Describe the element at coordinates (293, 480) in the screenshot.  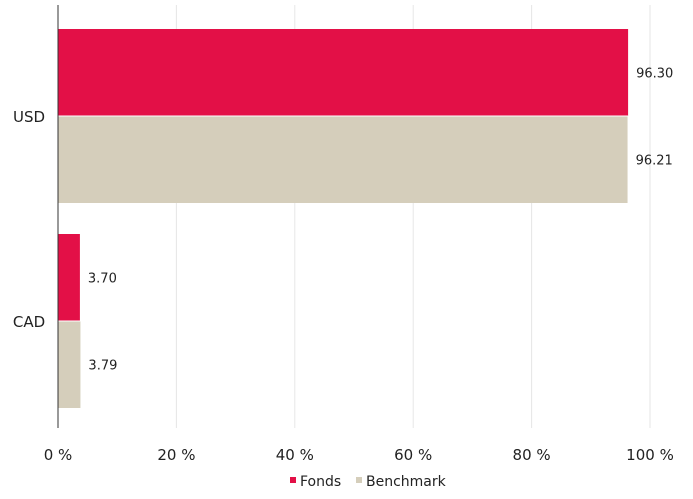
I see `legend-swatch-fonds` at that location.